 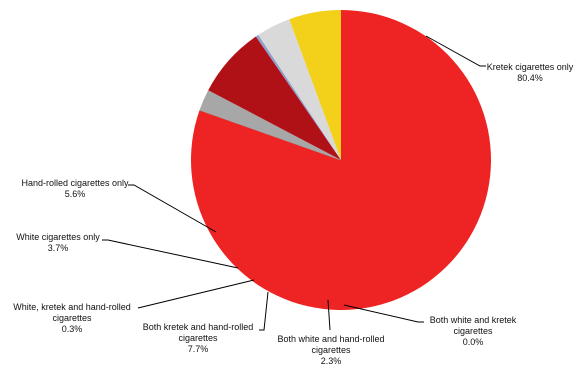 I want to click on slice-value-label: 80.4%, so click(x=530, y=78).